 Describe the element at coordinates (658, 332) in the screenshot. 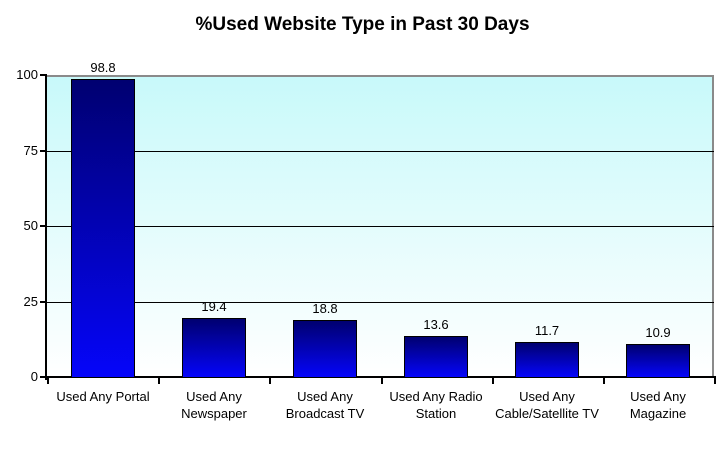

I see `bar-value-label: 10.9` at that location.